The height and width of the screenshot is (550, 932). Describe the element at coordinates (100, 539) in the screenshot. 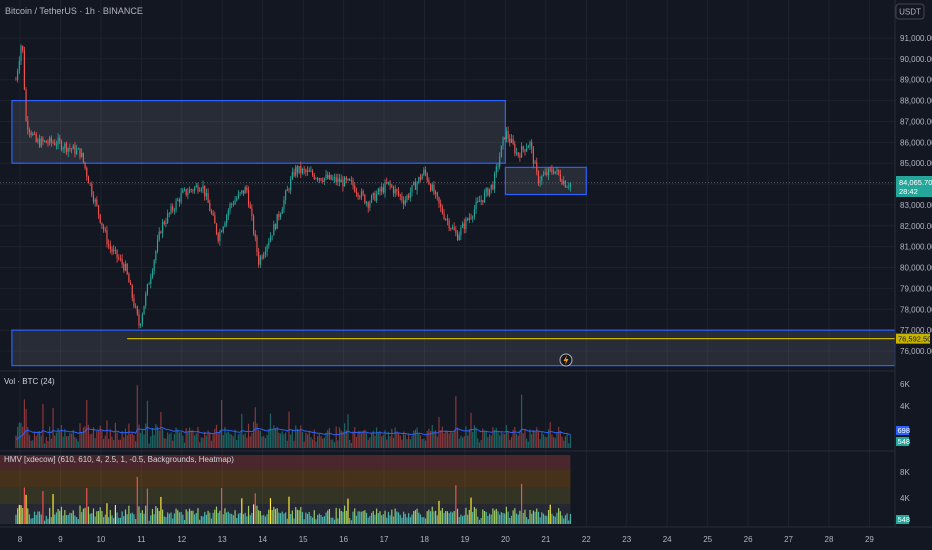

I see `time-tick-label: 10` at that location.